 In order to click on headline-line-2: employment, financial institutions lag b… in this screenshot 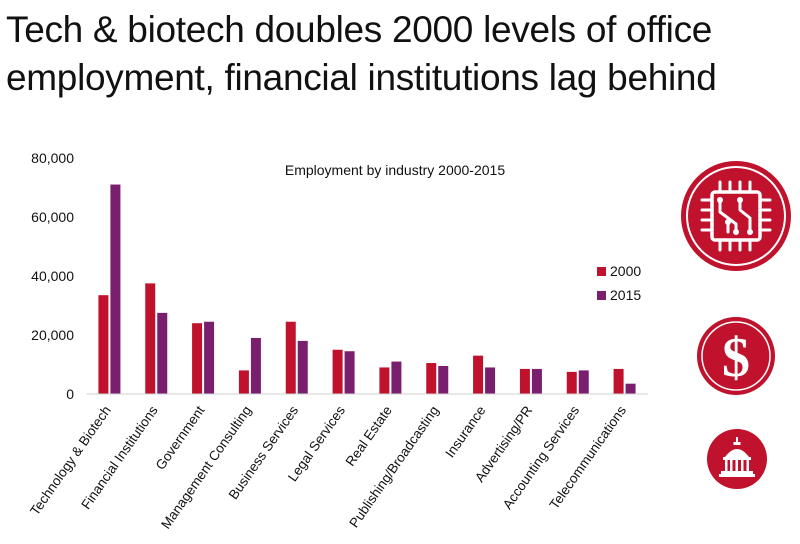, I will do `click(361, 77)`.